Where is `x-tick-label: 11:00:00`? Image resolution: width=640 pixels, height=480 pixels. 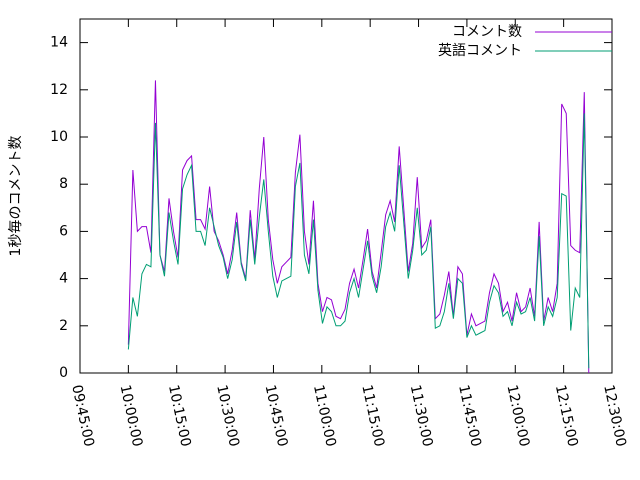 x-tick-label: 11:00:00 is located at coordinates (324, 415).